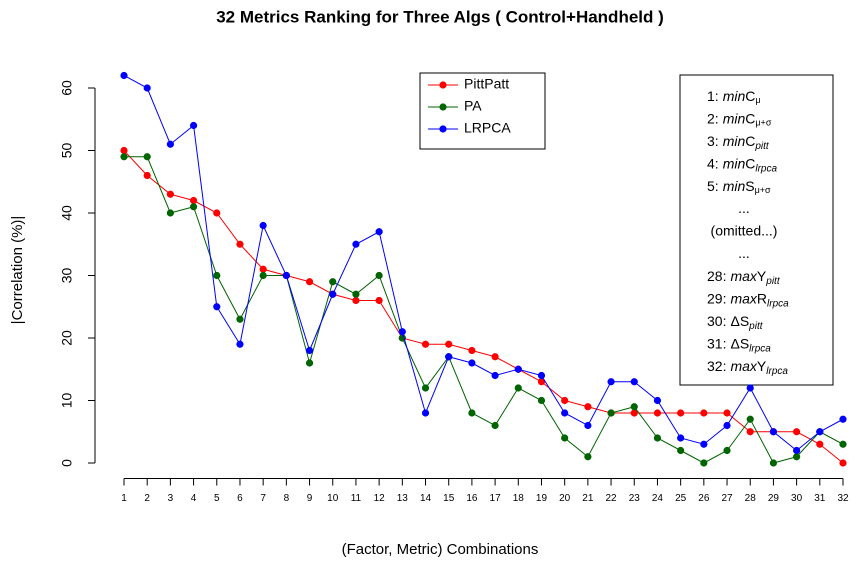  Describe the element at coordinates (588, 498) in the screenshot. I see `x-tick-label: 21` at that location.